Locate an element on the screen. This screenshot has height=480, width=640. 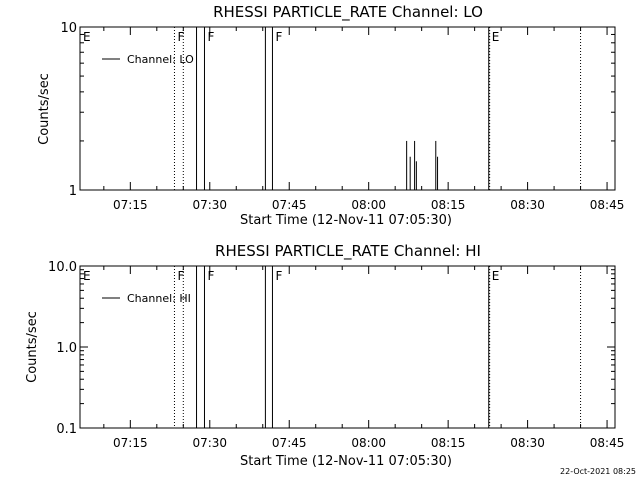
hi-legend: Channel: HI is located at coordinates (146, 298).